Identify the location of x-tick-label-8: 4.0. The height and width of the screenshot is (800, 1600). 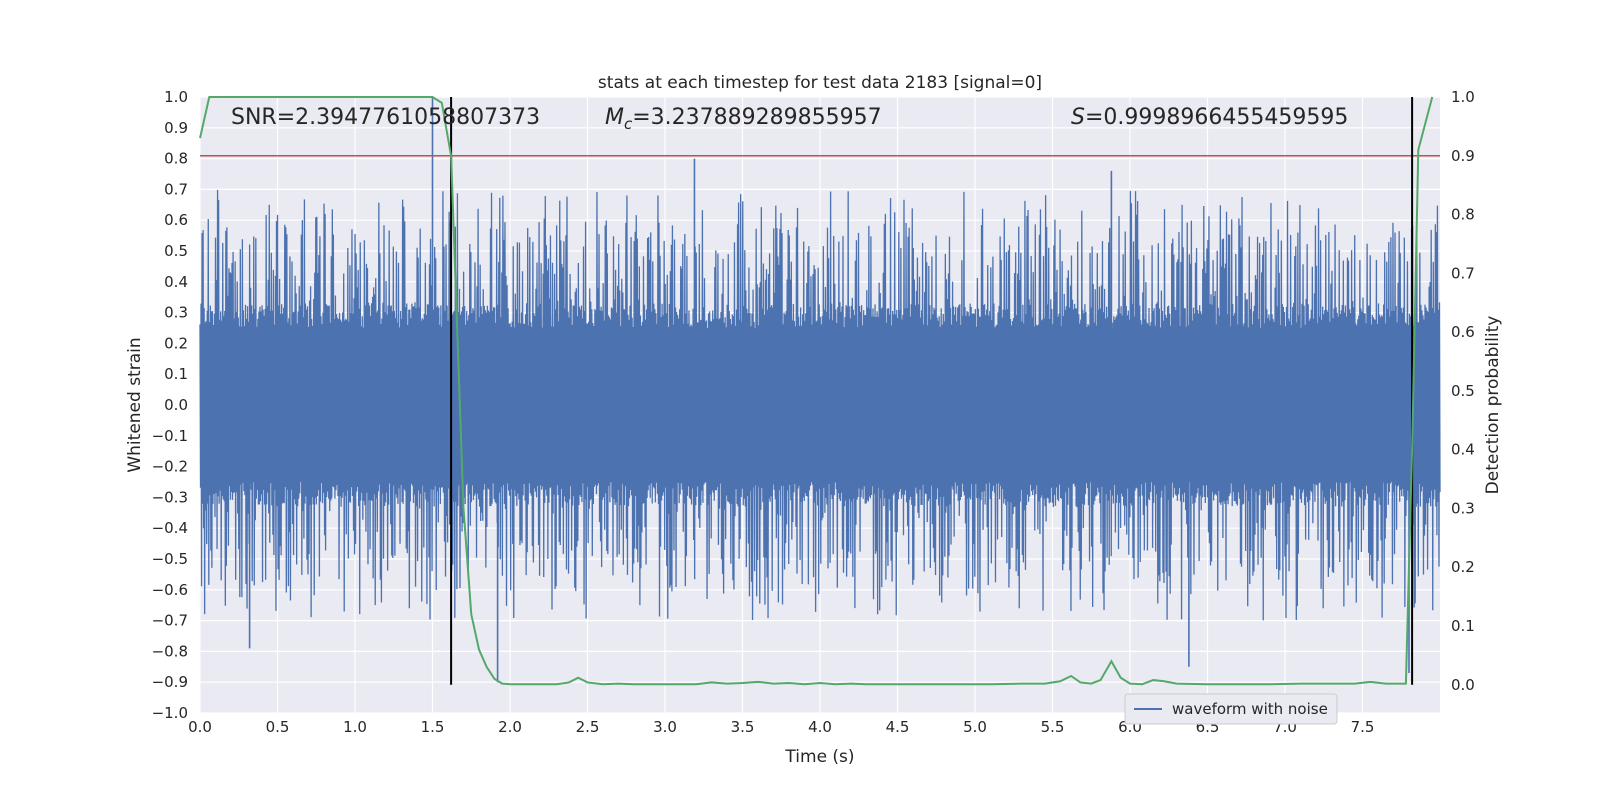
(820, 727).